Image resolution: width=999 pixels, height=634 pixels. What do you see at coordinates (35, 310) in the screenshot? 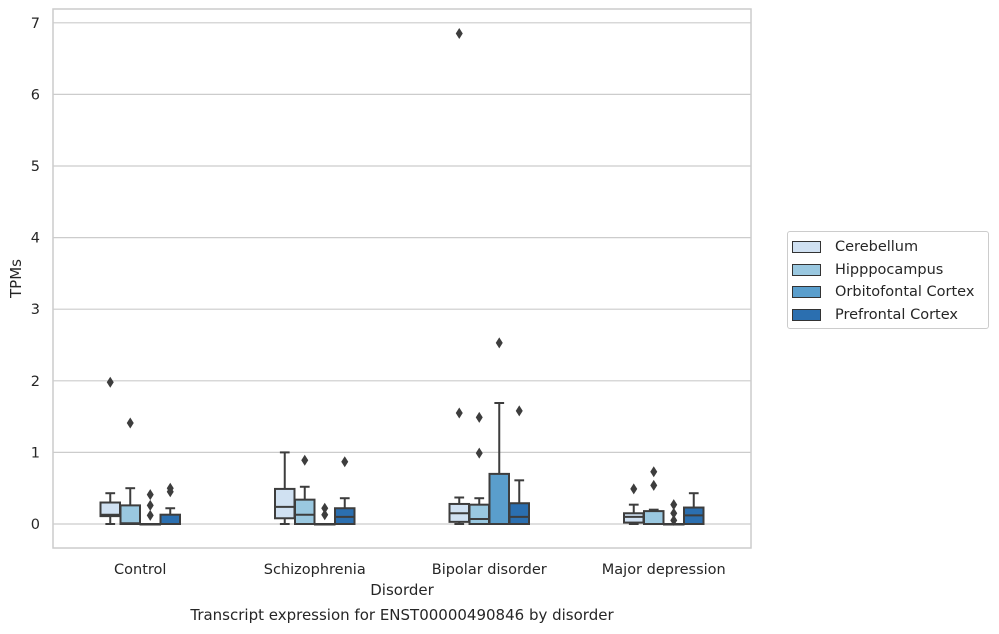
I see `y-tick-label: 3` at bounding box center [35, 310].